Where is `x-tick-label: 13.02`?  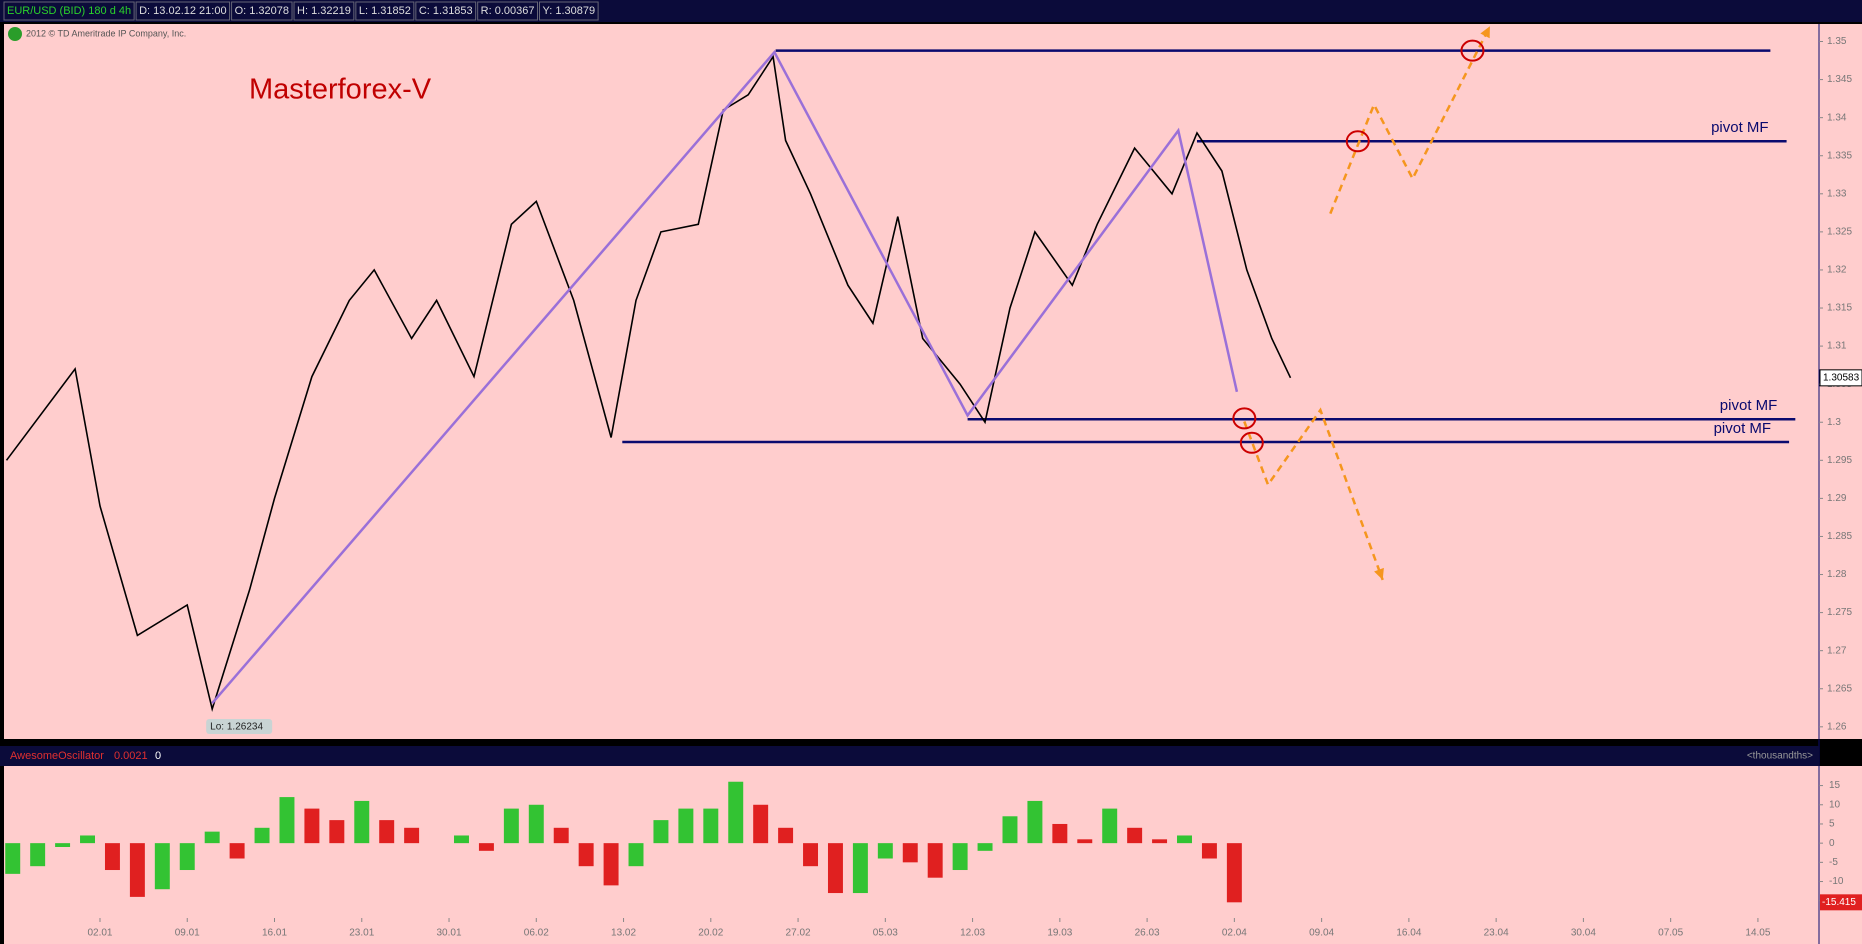
x-tick-label: 13.02 is located at coordinates (623, 933).